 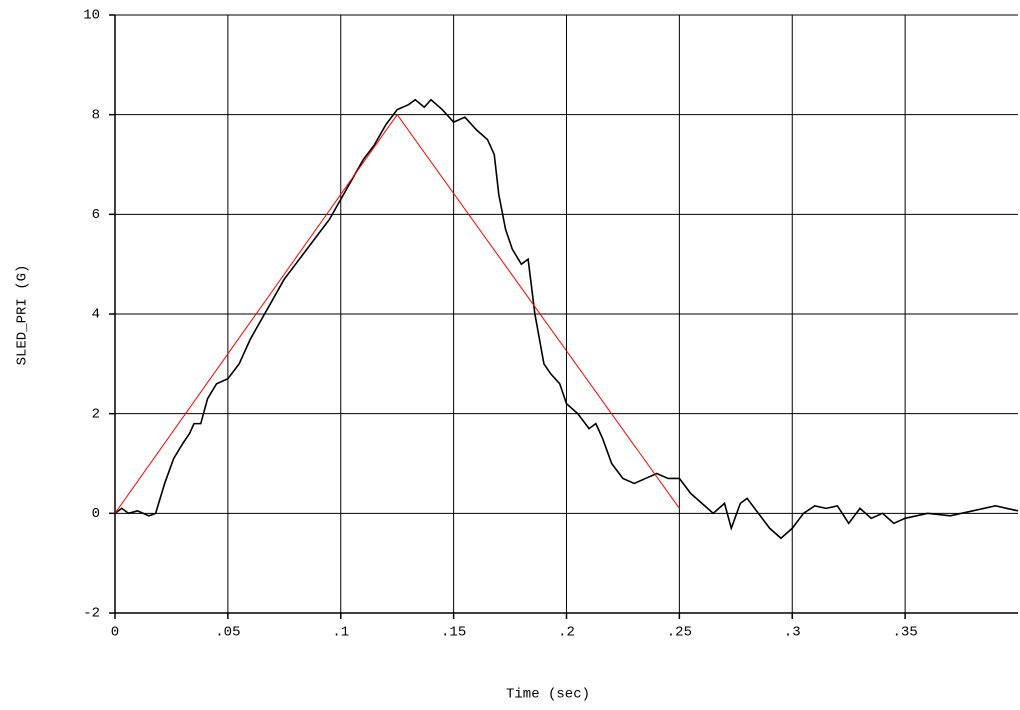 I want to click on x-tick-label: .05, so click(x=227, y=633).